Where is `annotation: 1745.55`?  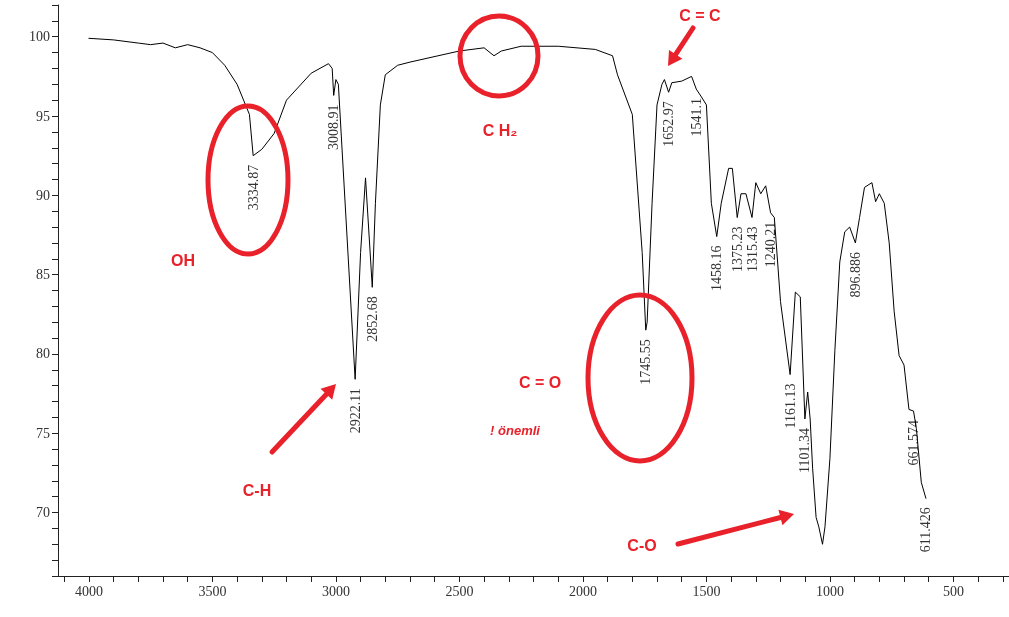
annotation: 1745.55 is located at coordinates (646, 362).